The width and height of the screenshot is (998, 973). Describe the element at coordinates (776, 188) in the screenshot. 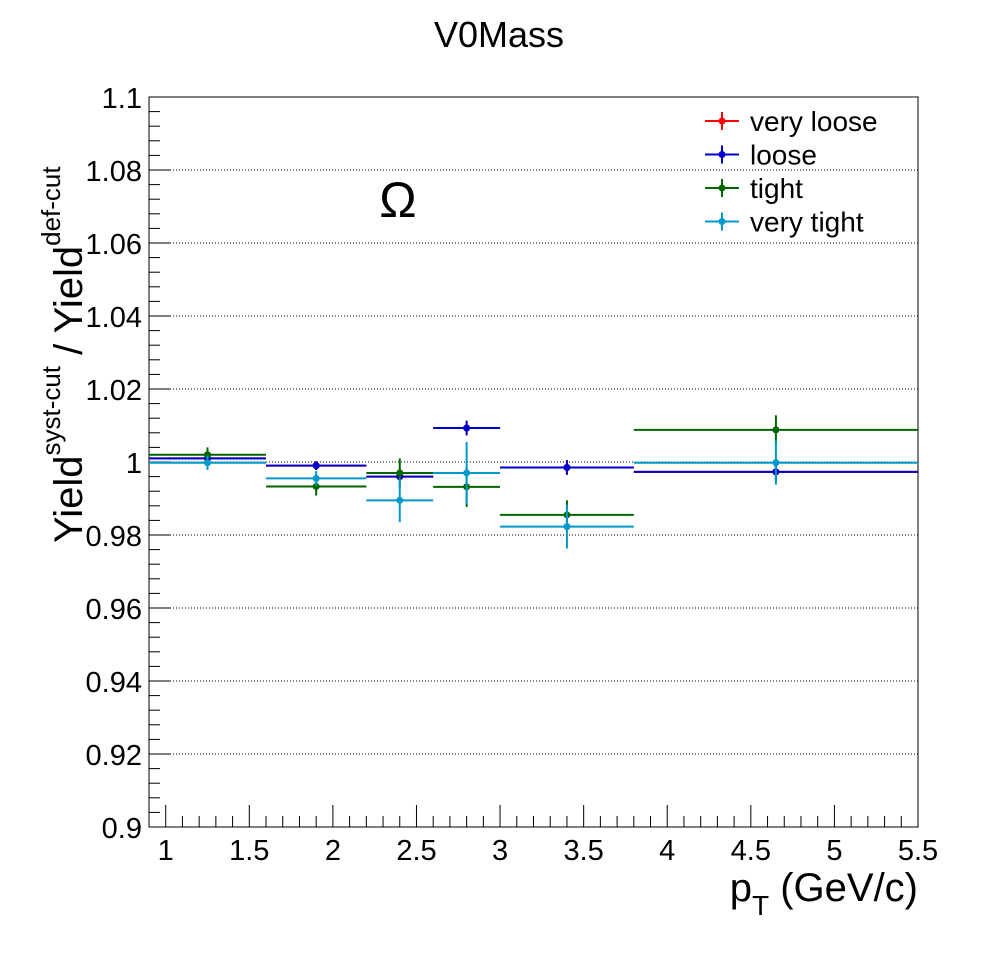

I see `legend-label-tight: tight` at that location.